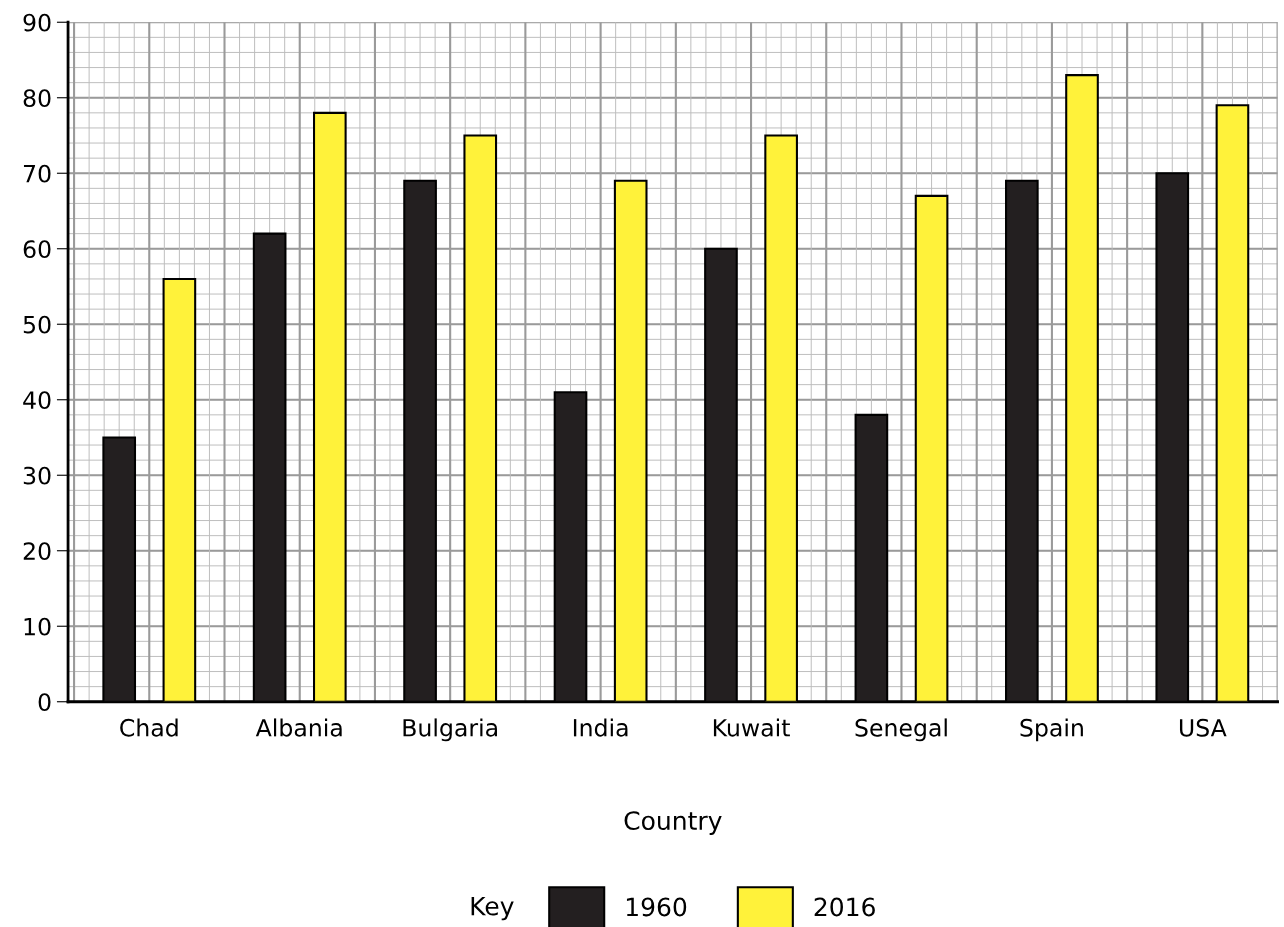 The height and width of the screenshot is (927, 1284). Describe the element at coordinates (44, 702) in the screenshot. I see `y-tick-label: 0` at that location.